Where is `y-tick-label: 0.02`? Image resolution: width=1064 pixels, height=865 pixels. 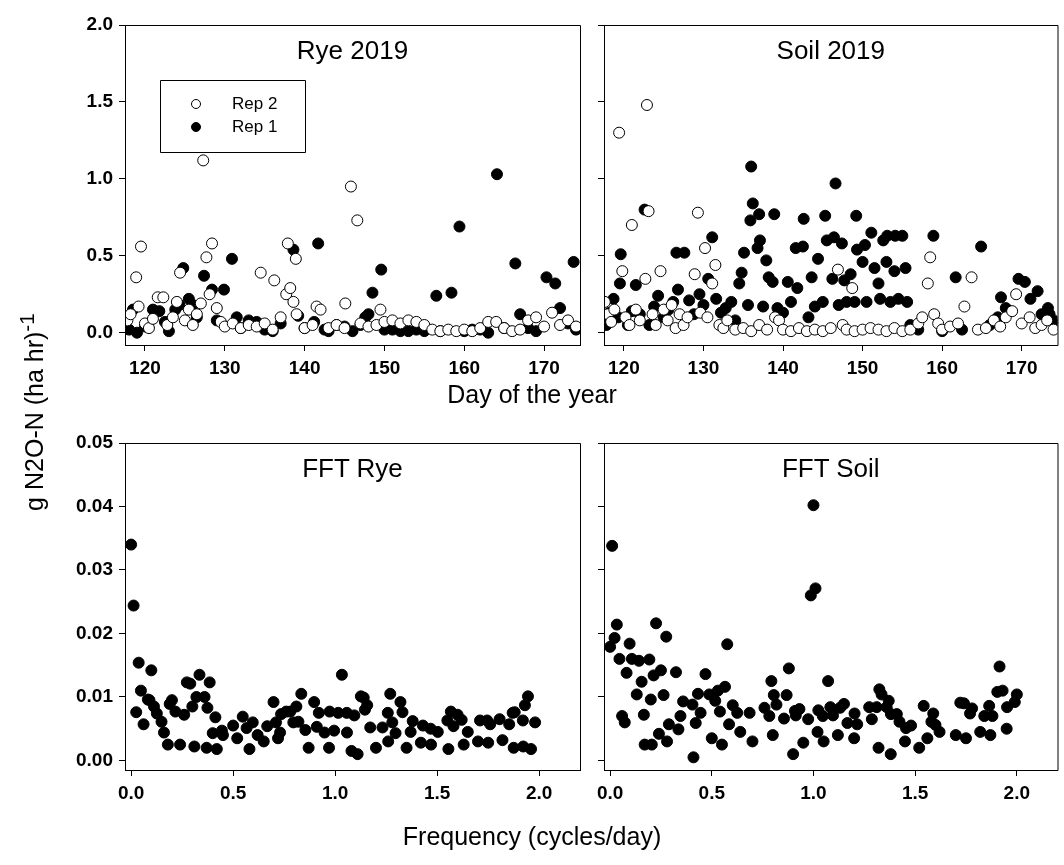
y-tick-label: 0.02 is located at coordinates (94, 632).